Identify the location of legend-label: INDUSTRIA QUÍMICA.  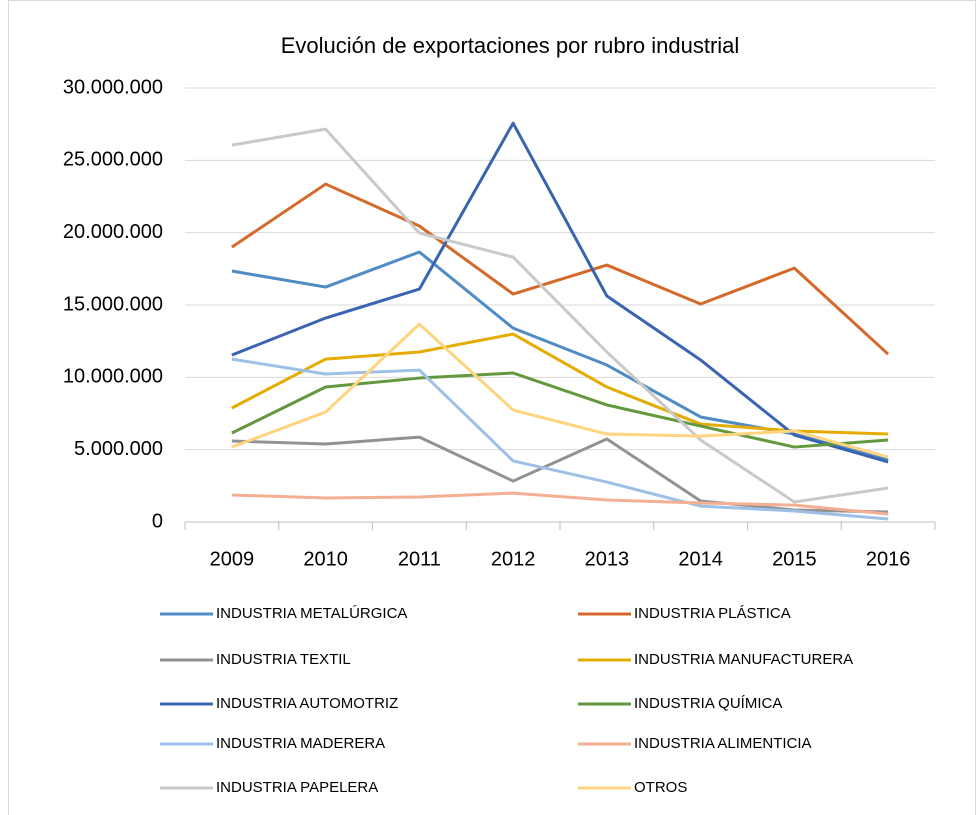
(708, 703).